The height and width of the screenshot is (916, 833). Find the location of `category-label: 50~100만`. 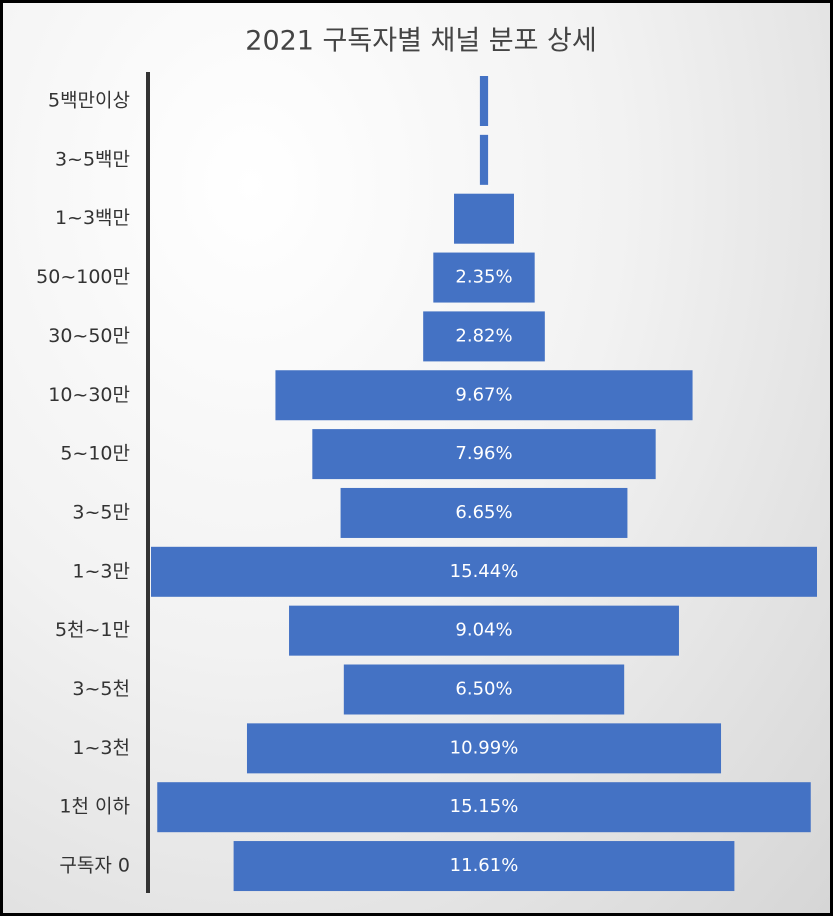

category-label: 50~100만 is located at coordinates (83, 277).